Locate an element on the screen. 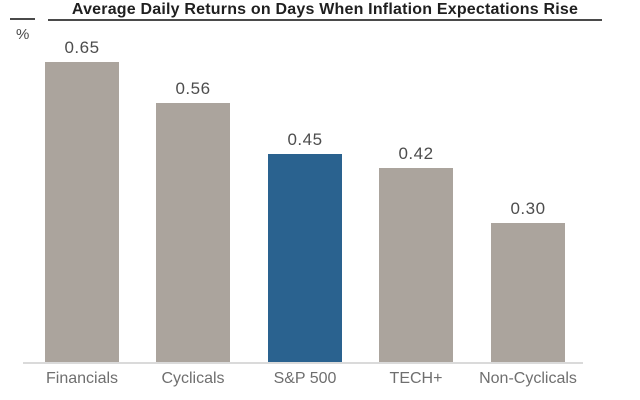  bar-value-label-cyclicals: 0.56 is located at coordinates (193, 88).